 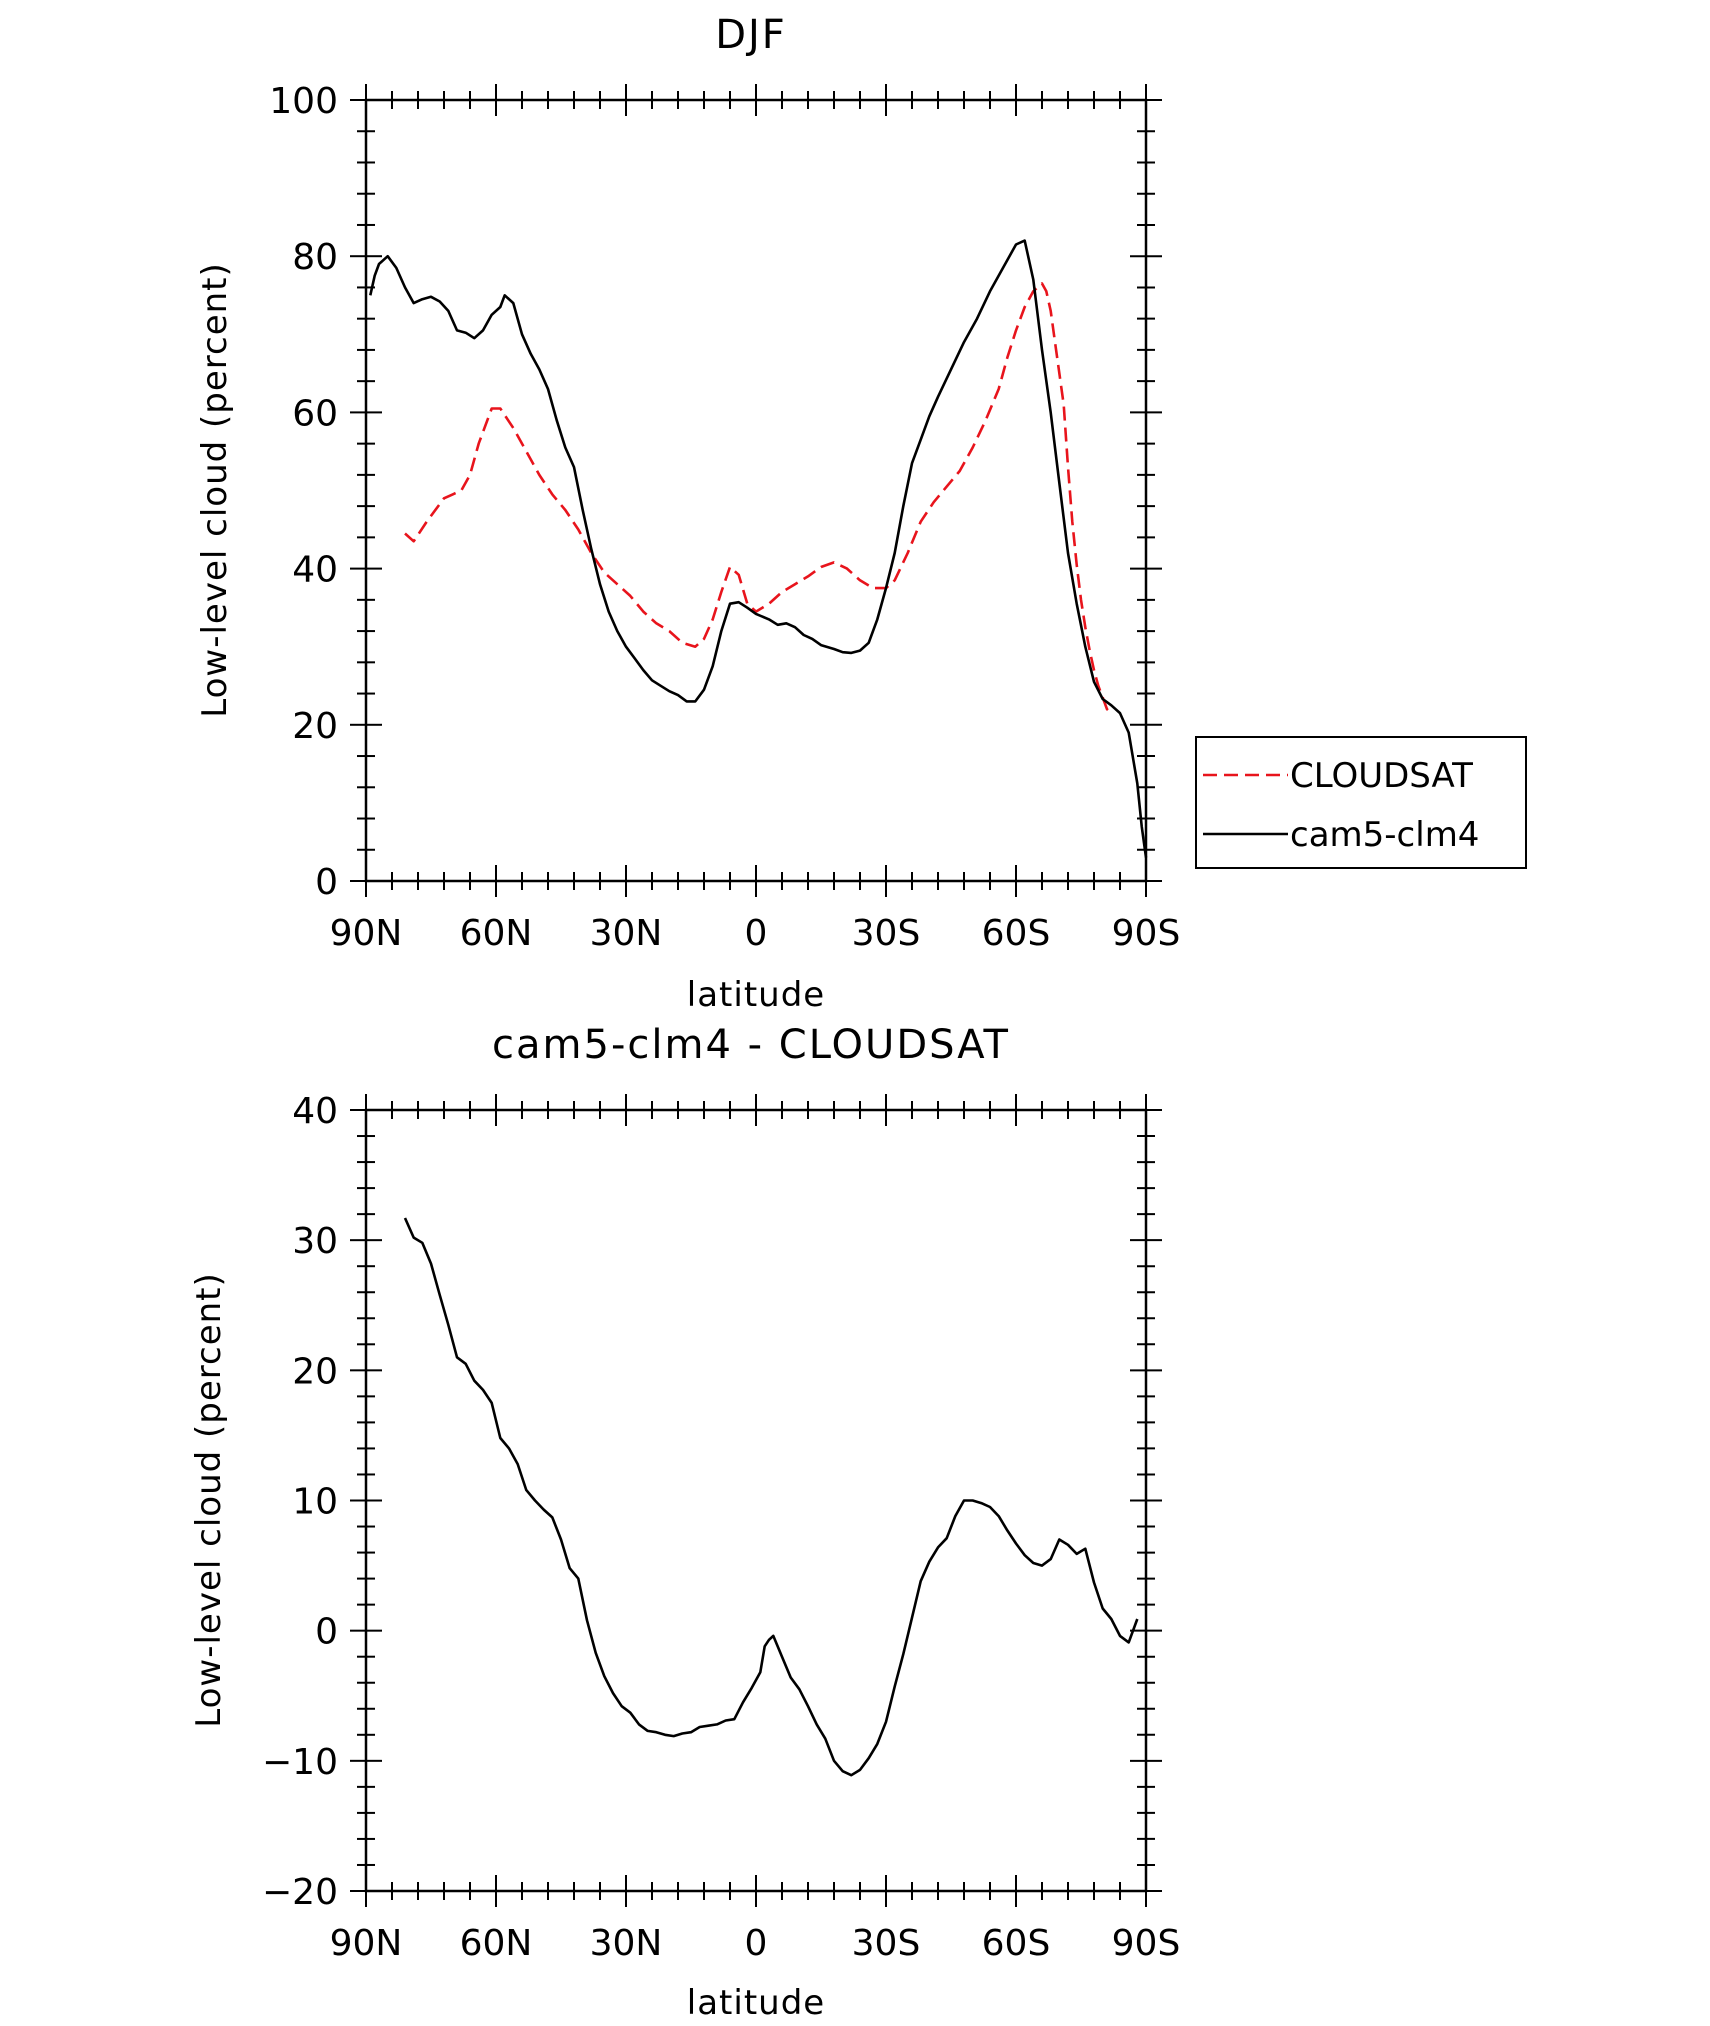 What do you see at coordinates (315, 1502) in the screenshot?
I see `y-tick-label: 10` at bounding box center [315, 1502].